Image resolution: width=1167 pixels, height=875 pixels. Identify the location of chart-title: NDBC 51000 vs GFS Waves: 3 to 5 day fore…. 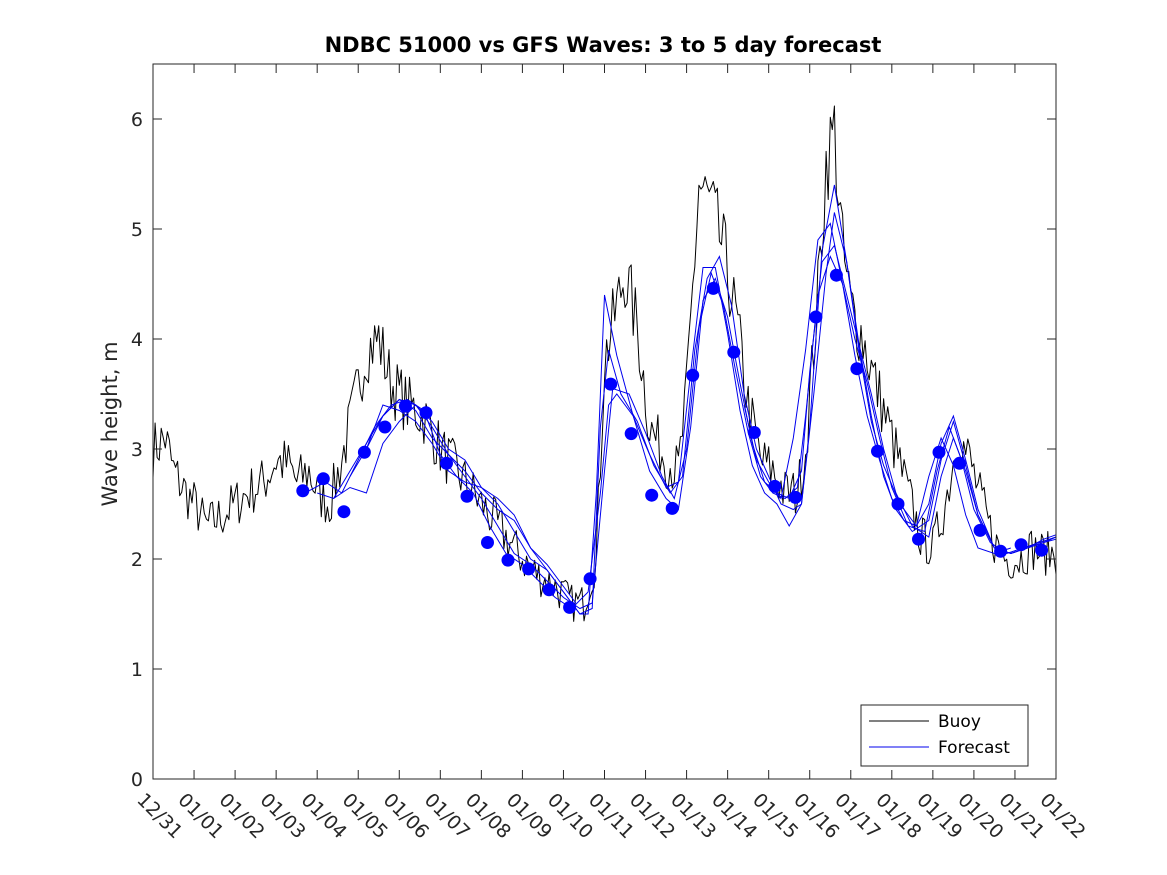
(603, 45).